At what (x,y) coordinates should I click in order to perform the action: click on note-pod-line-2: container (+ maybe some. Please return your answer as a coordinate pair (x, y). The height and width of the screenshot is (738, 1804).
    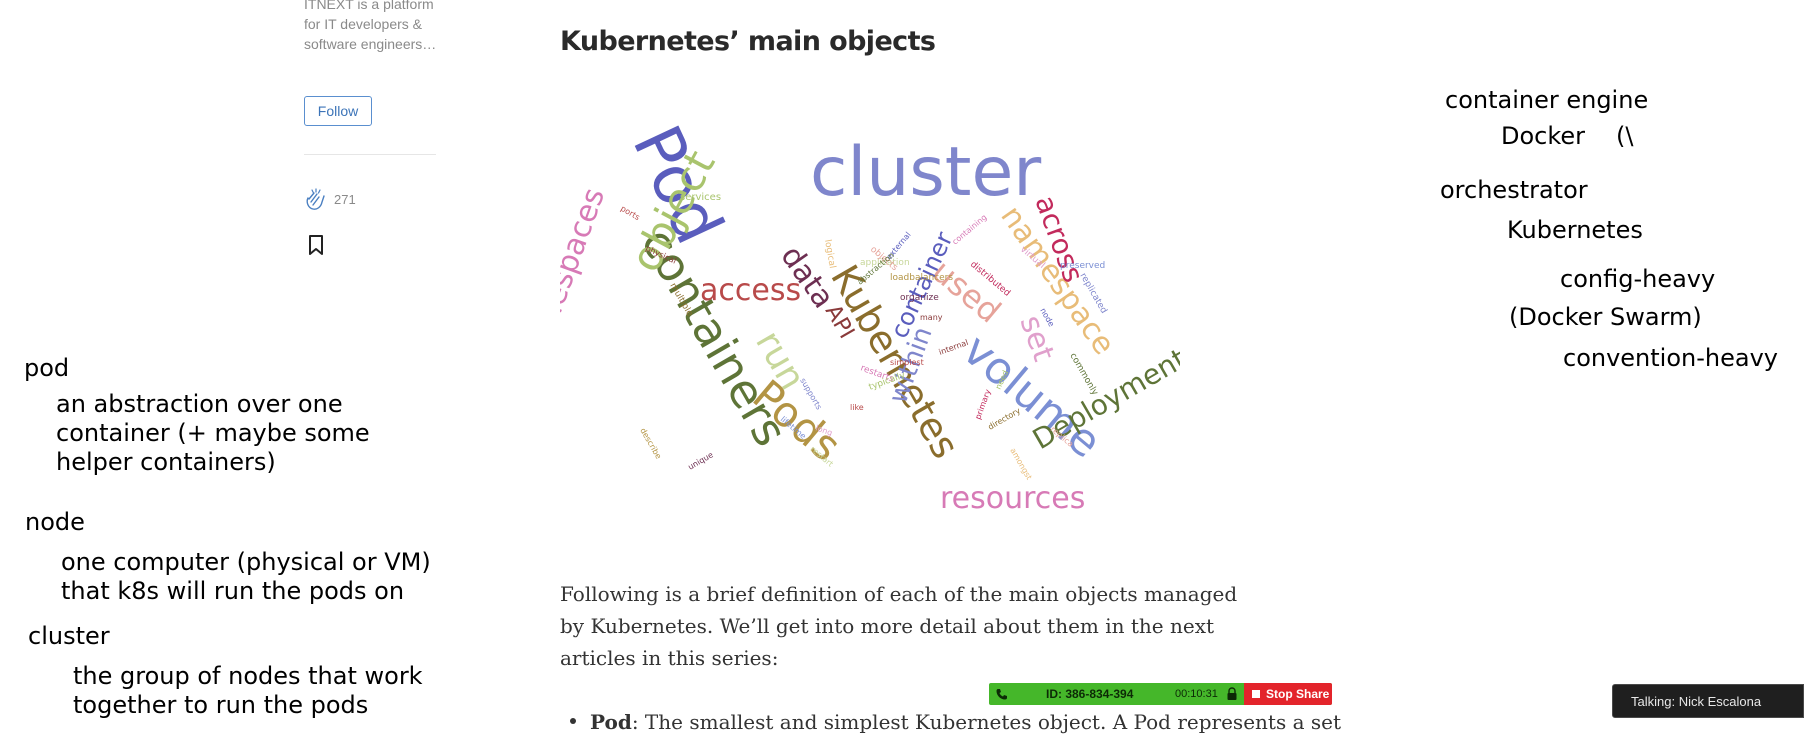
    Looking at the image, I should click on (213, 433).